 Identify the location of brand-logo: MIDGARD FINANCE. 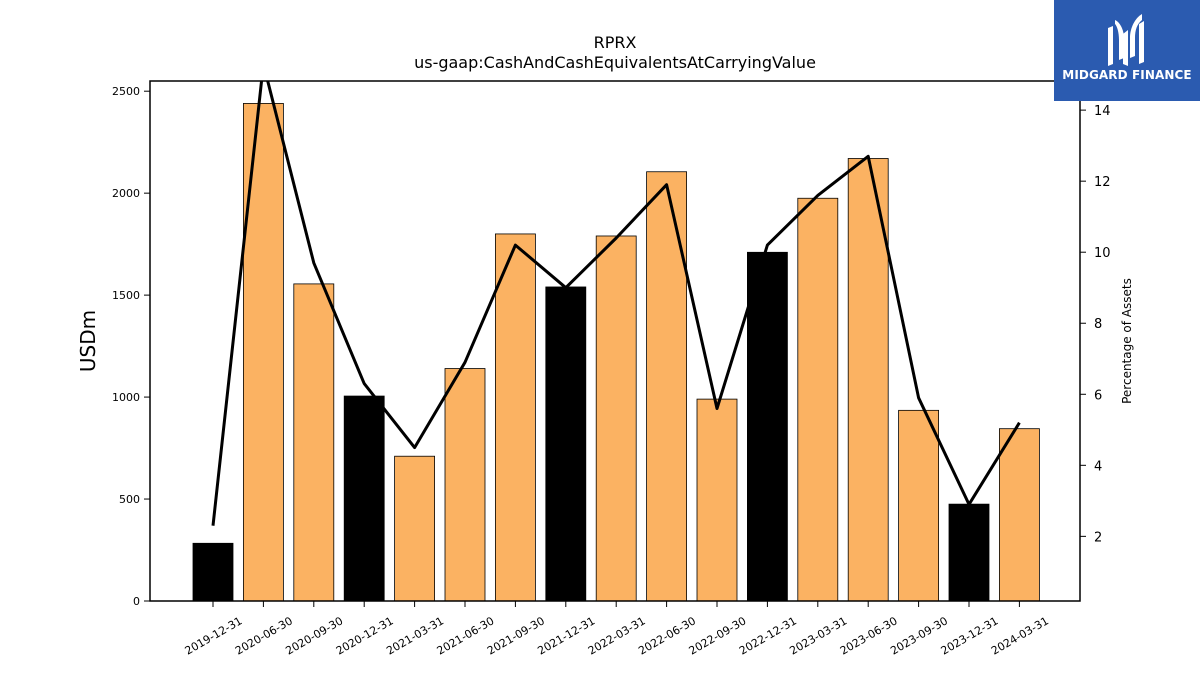
(1127, 50).